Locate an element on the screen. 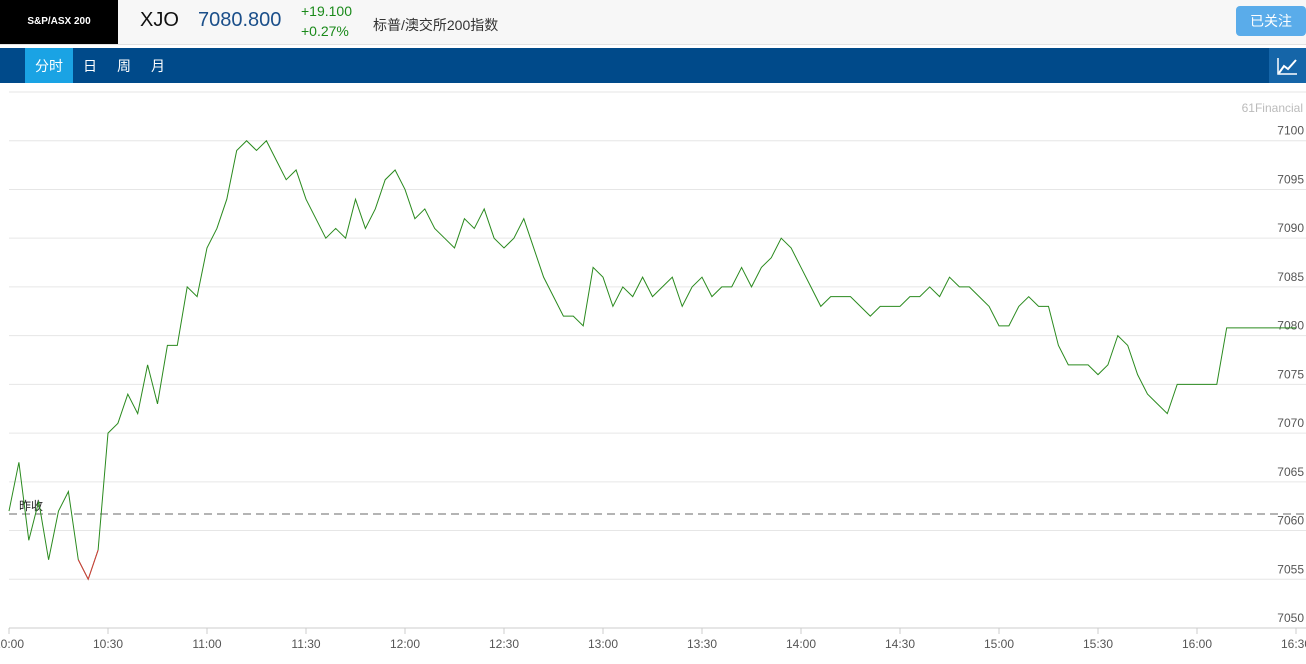 The image size is (1306, 664). y-tick-label: 7065 is located at coordinates (1290, 472).